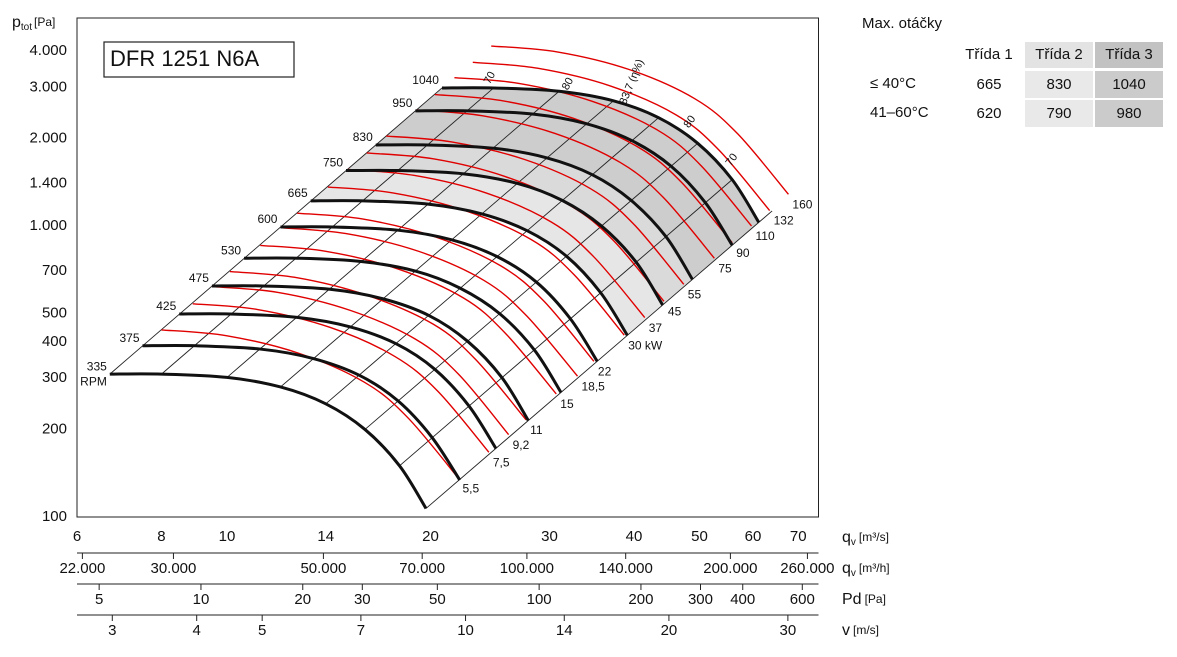 The image size is (1177, 657). I want to click on power-label: 110, so click(765, 236).